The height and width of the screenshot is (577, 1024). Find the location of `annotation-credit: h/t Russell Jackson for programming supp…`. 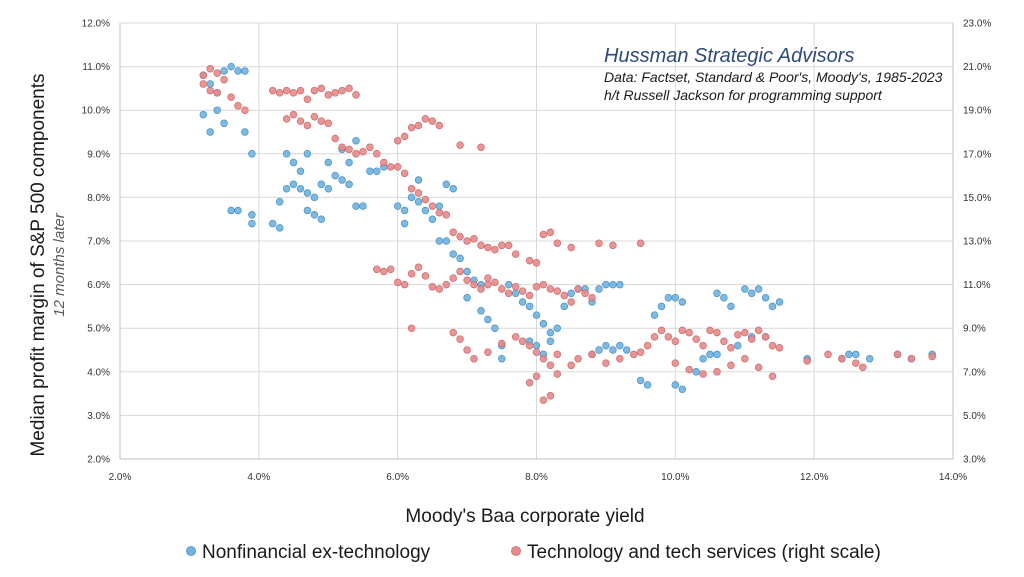

annotation-credit: h/t Russell Jackson for programming supp… is located at coordinates (743, 95).